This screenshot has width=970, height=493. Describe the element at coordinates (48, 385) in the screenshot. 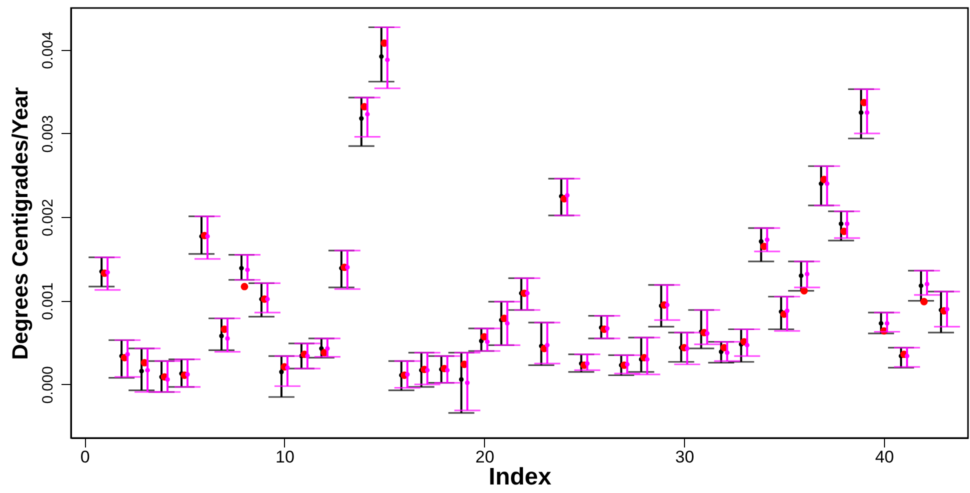

I see `y-tick-label: 0.000` at that location.